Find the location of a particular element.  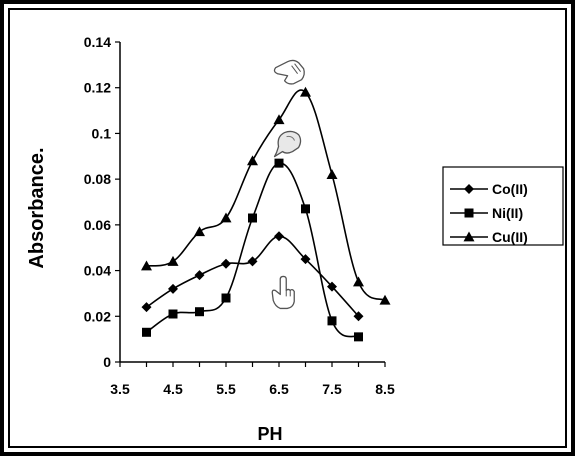

ni-peak-hand-icon is located at coordinates (287, 144).